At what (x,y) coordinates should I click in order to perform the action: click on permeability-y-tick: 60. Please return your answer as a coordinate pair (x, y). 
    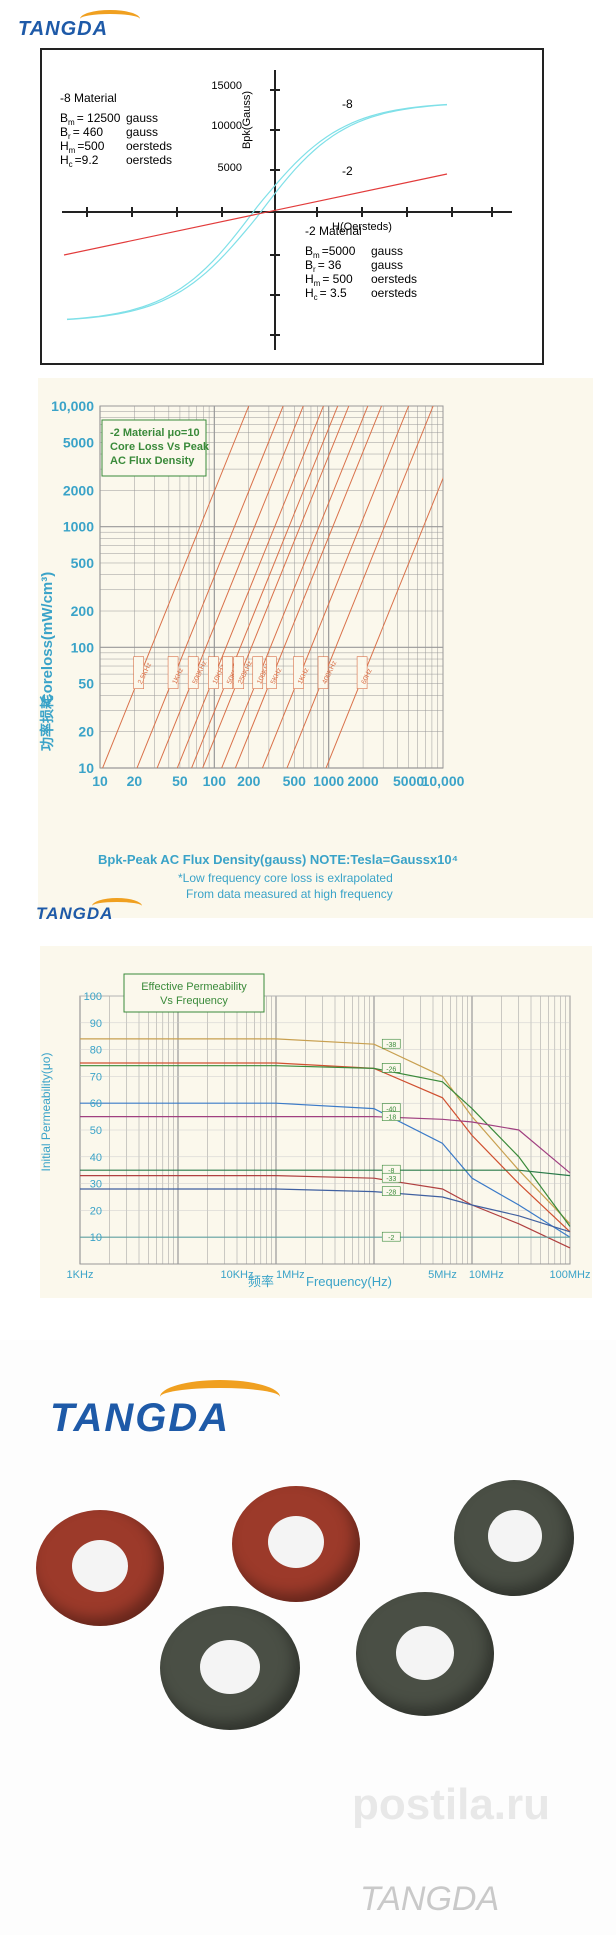
    Looking at the image, I should click on (96, 1104).